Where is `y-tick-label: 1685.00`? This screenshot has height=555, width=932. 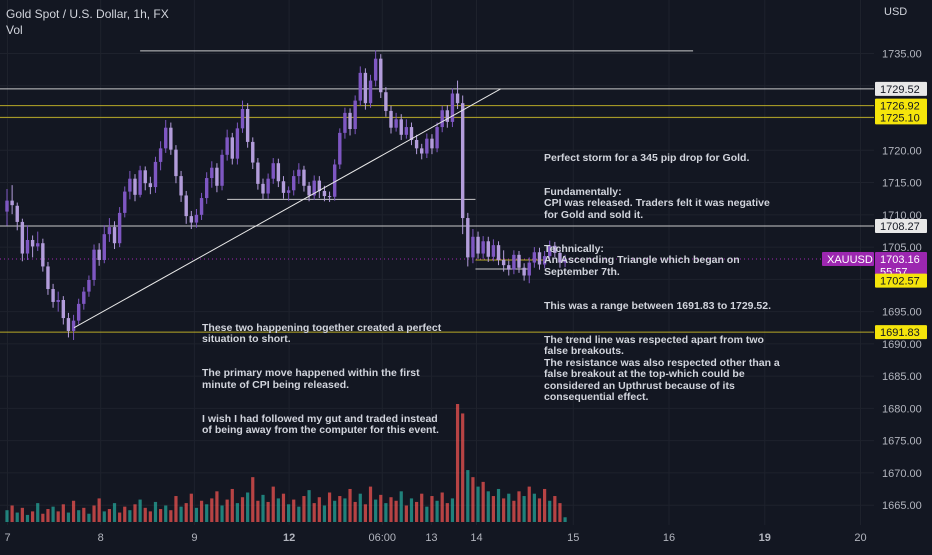 y-tick-label: 1685.00 is located at coordinates (902, 377).